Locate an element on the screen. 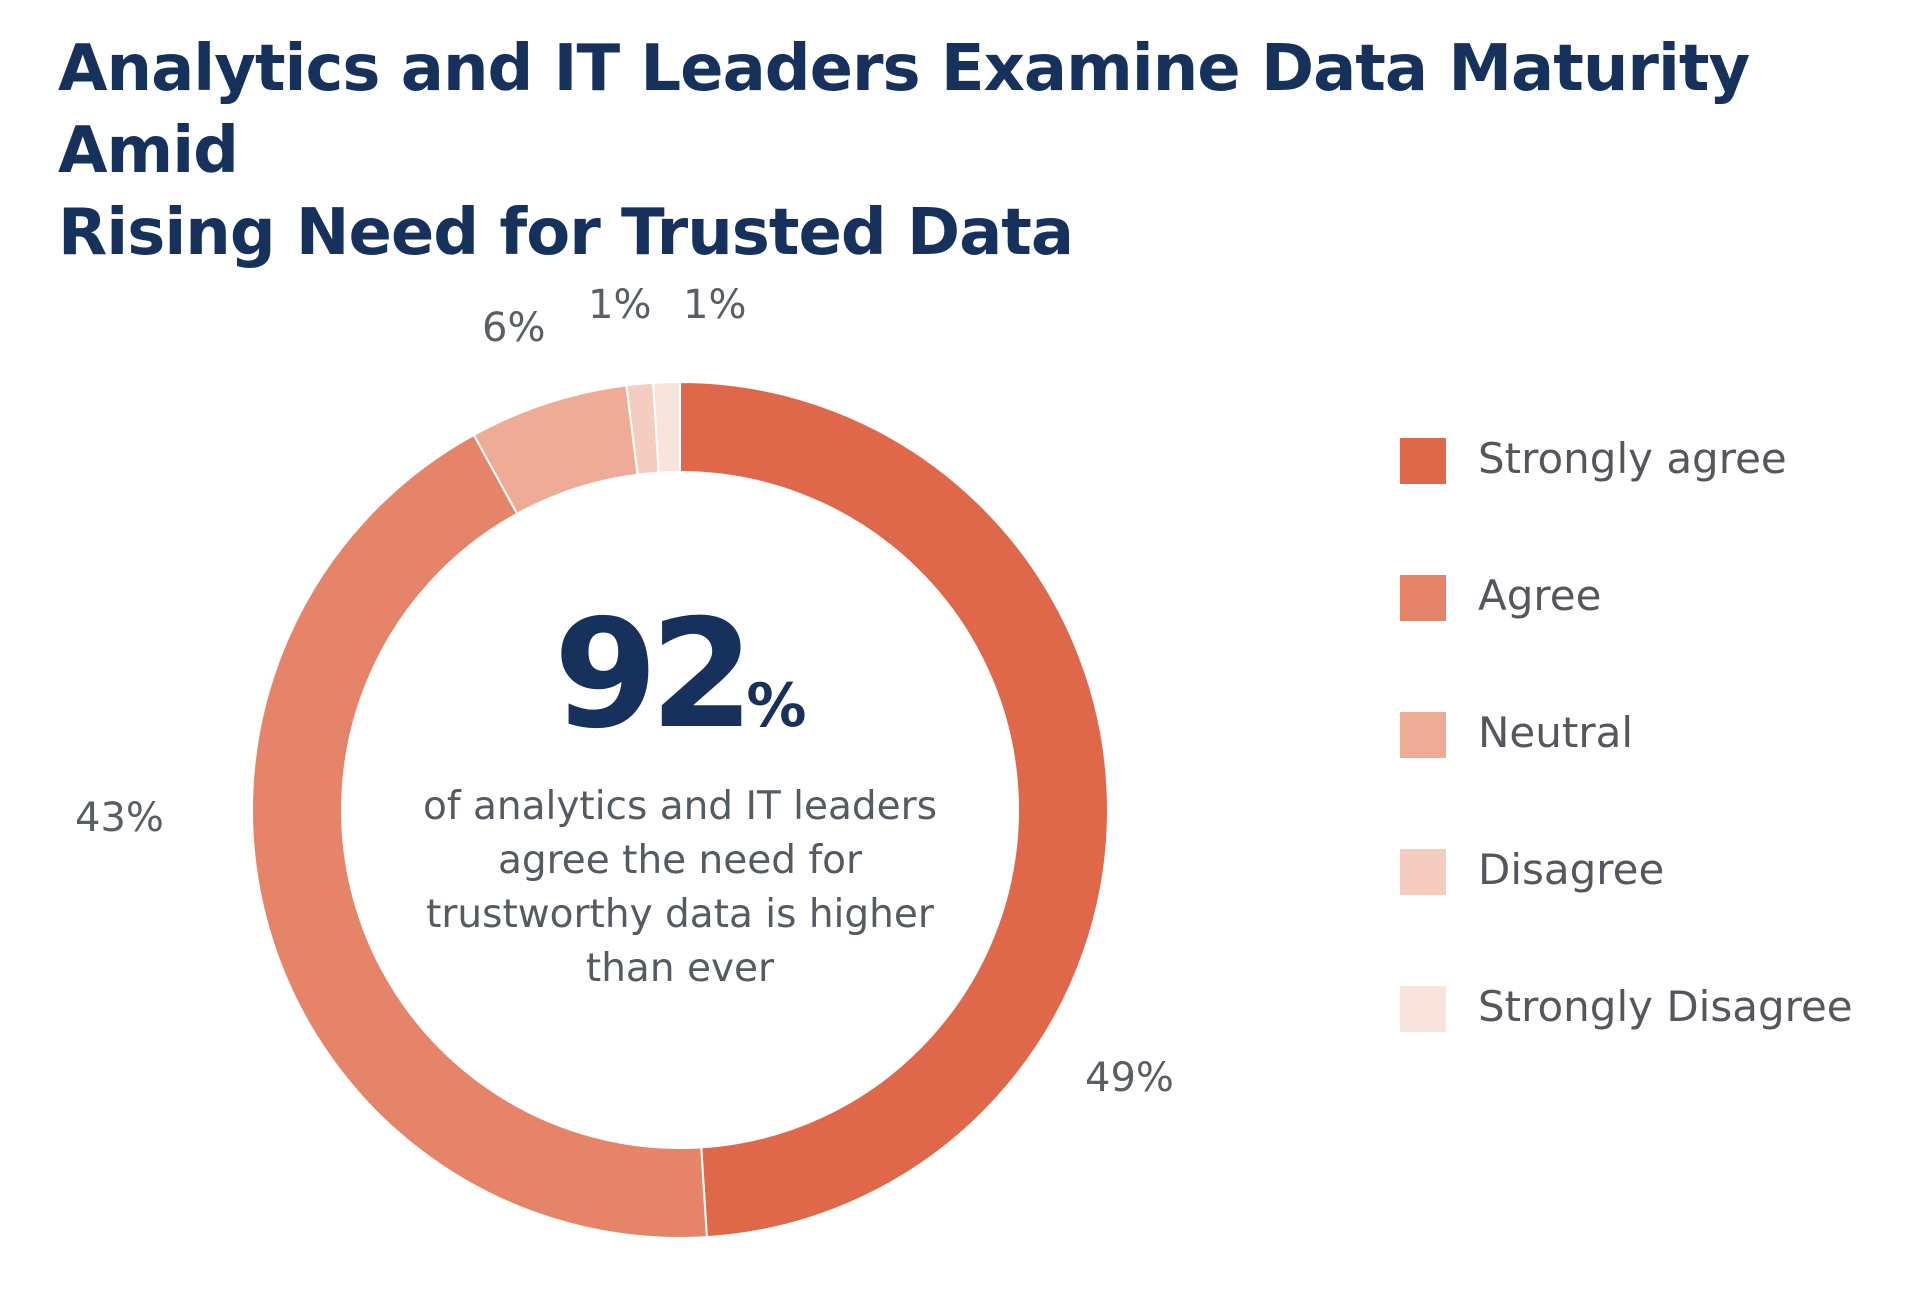 Image resolution: width=1920 pixels, height=1292 pixels. legend-swatch-agree is located at coordinates (1423, 598).